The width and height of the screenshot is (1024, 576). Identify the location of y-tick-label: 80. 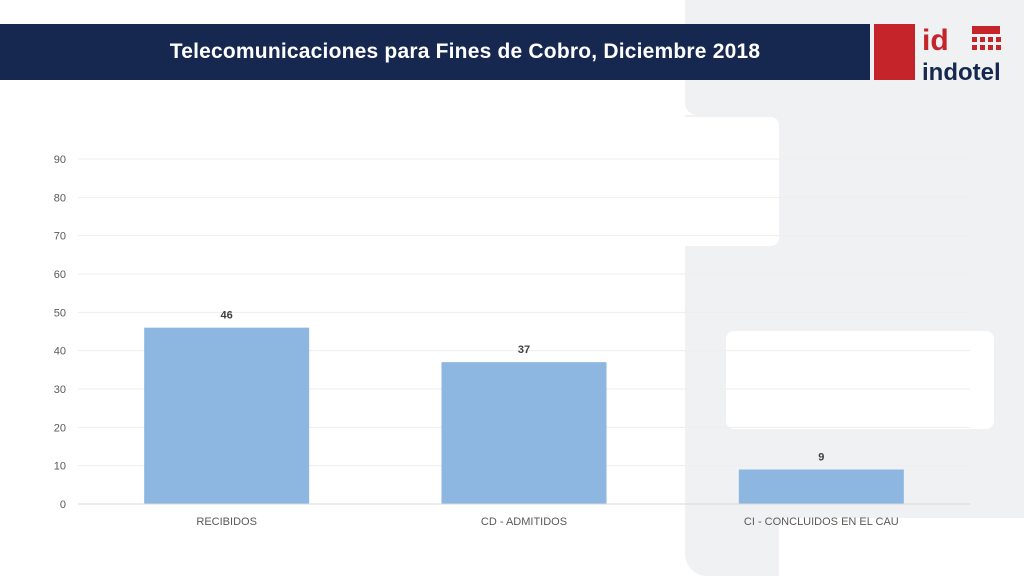
(60, 198).